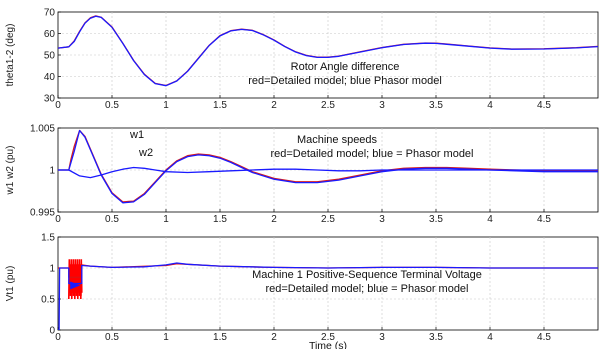 This screenshot has width=600, height=349. Describe the element at coordinates (328, 344) in the screenshot. I see `x-axis-label: Time (s)` at that location.